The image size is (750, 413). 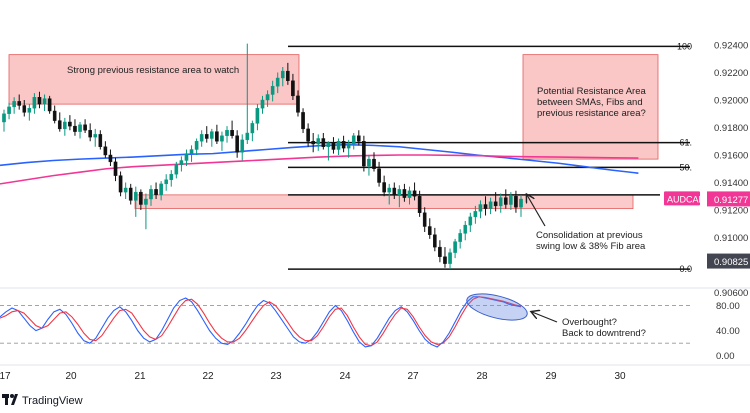 What do you see at coordinates (261, 321) in the screenshot?
I see `indicator-line-d` at bounding box center [261, 321].